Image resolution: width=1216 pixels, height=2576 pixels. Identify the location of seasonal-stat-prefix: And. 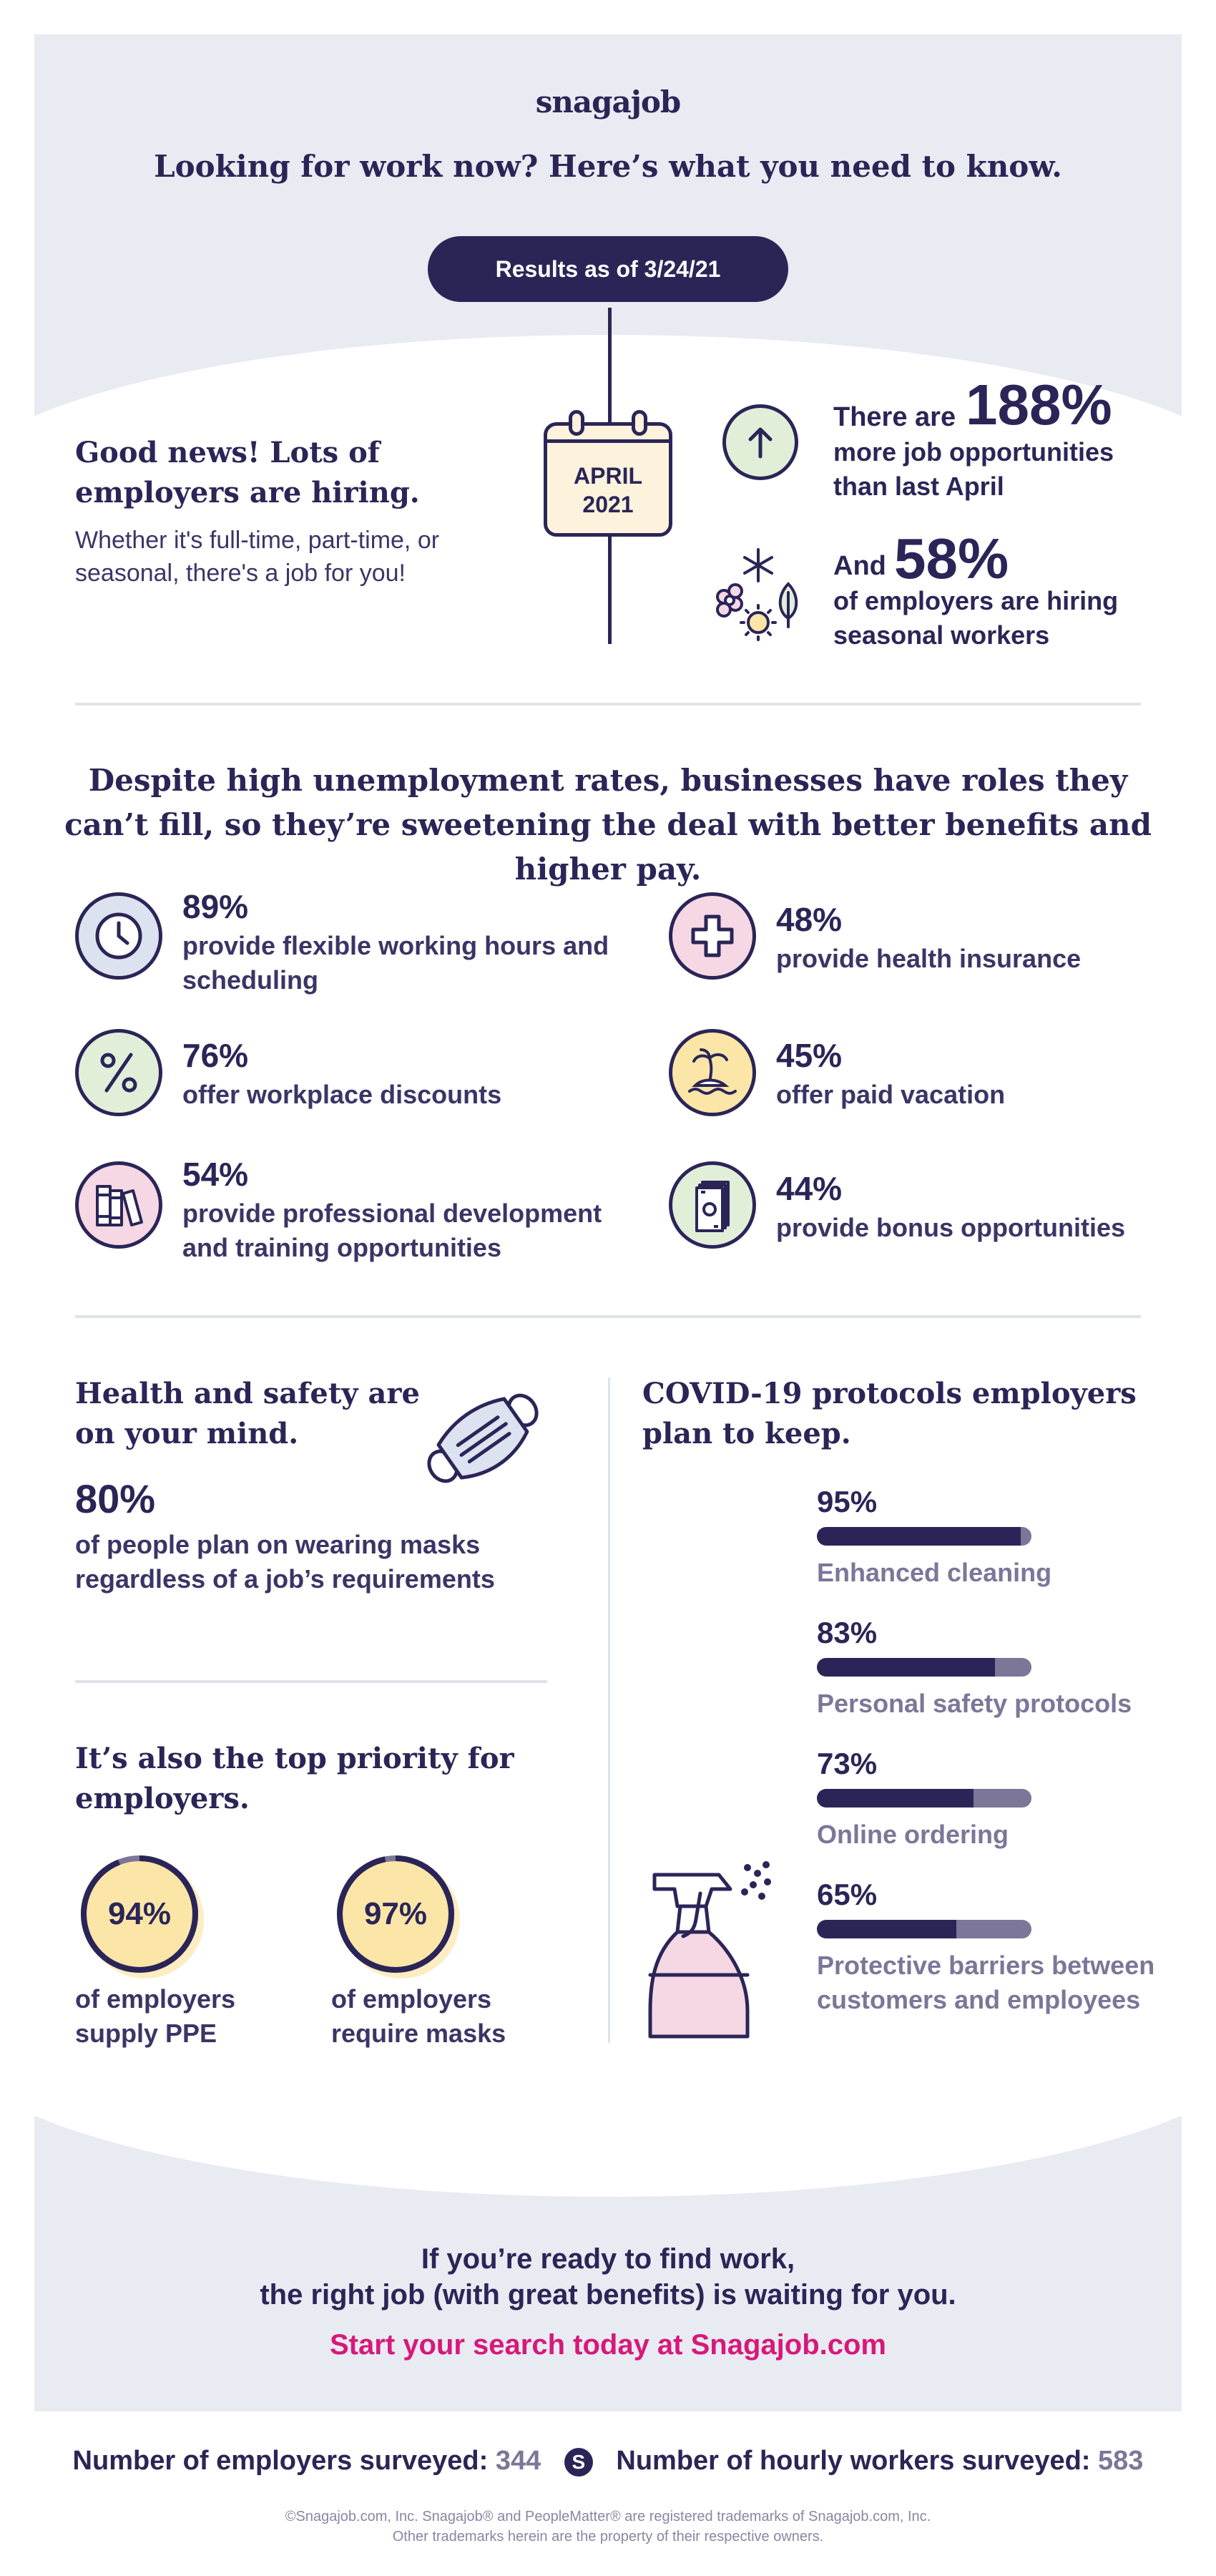
(860, 566).